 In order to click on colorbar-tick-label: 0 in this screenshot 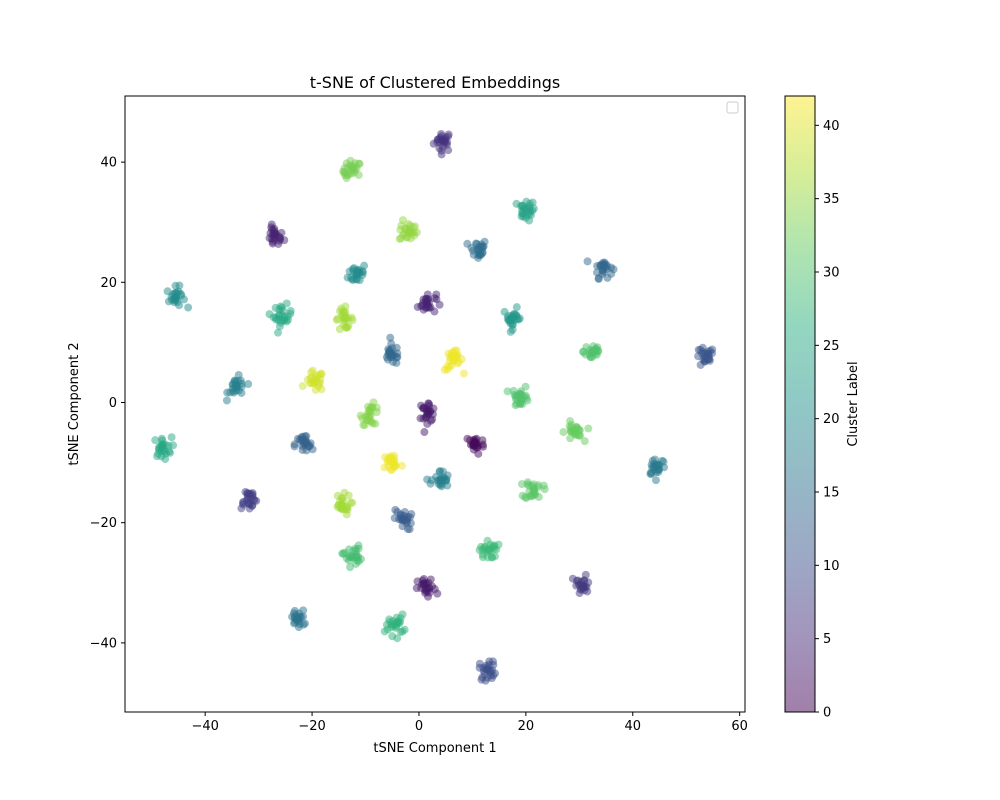, I will do `click(827, 713)`.